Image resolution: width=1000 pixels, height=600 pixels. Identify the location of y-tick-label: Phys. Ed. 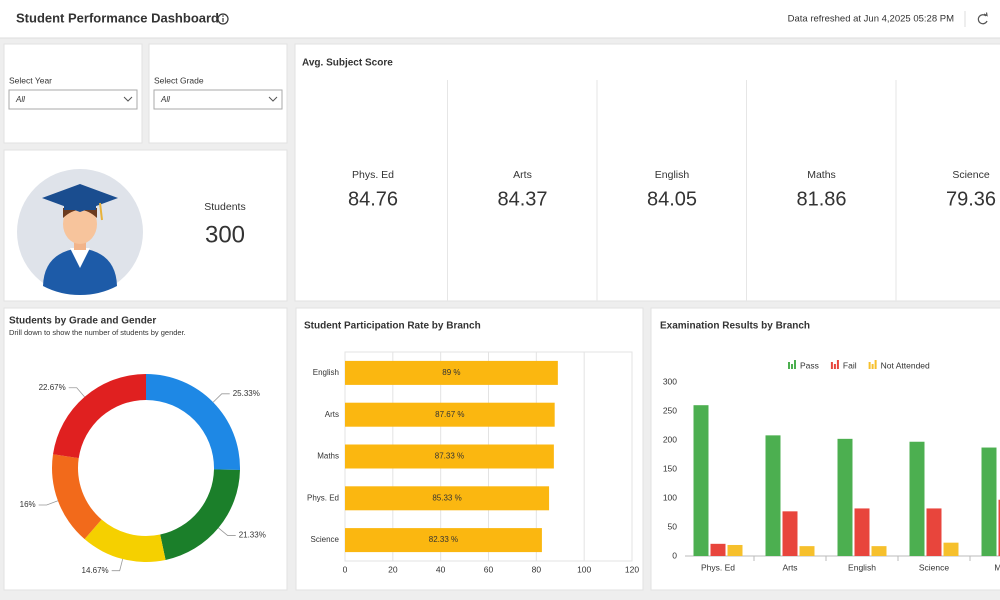
(323, 497).